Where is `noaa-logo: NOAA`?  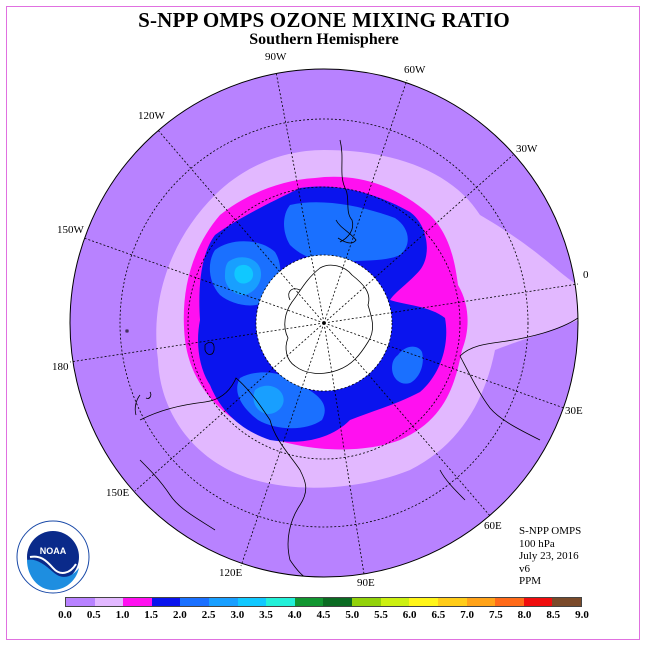
noaa-logo: NOAA is located at coordinates (53, 557).